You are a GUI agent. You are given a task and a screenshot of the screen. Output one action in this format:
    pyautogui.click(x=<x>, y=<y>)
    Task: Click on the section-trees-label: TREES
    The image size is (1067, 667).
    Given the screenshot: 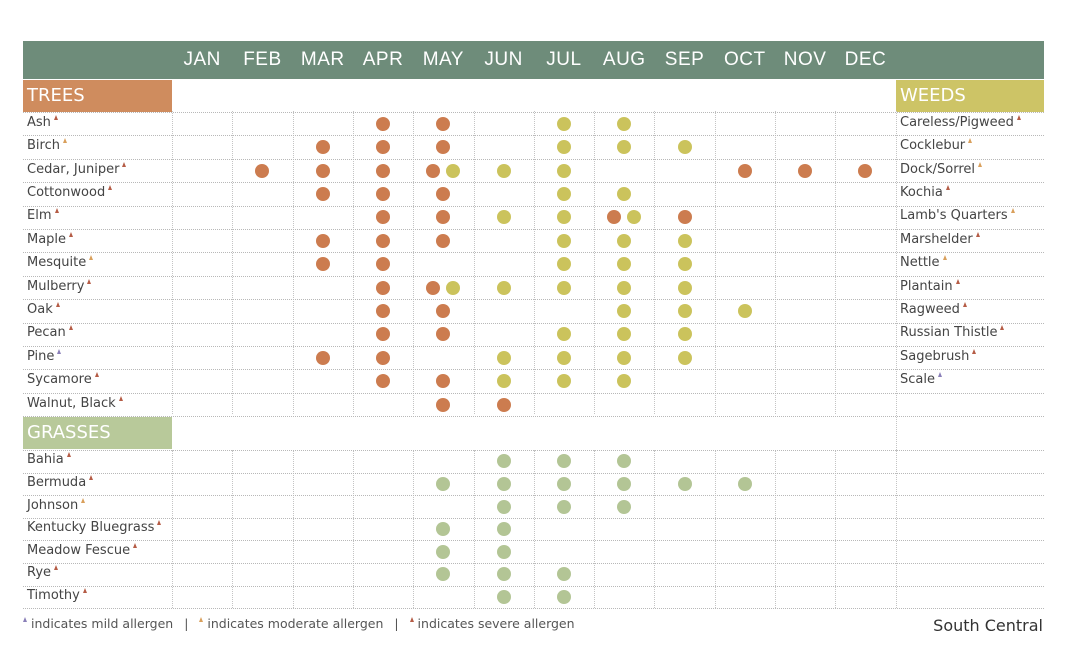 What is the action you would take?
    pyautogui.click(x=97, y=96)
    